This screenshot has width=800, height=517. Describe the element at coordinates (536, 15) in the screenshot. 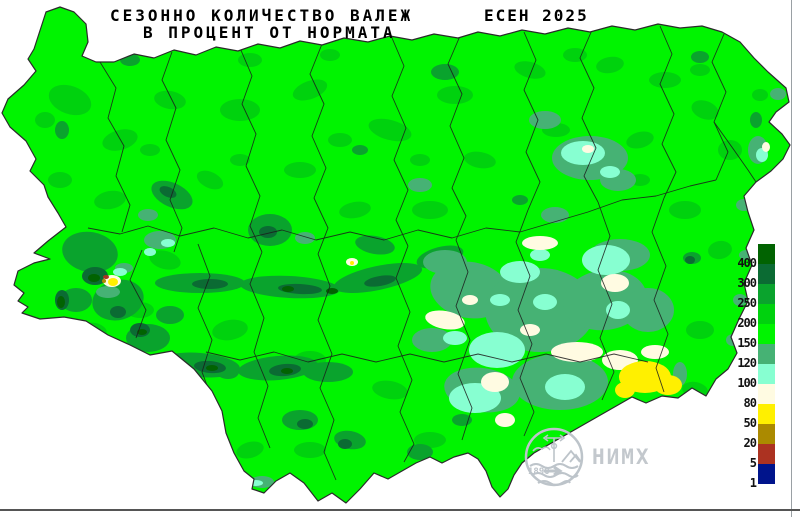

I see `map-title-season: ЕСЕН 2025` at that location.